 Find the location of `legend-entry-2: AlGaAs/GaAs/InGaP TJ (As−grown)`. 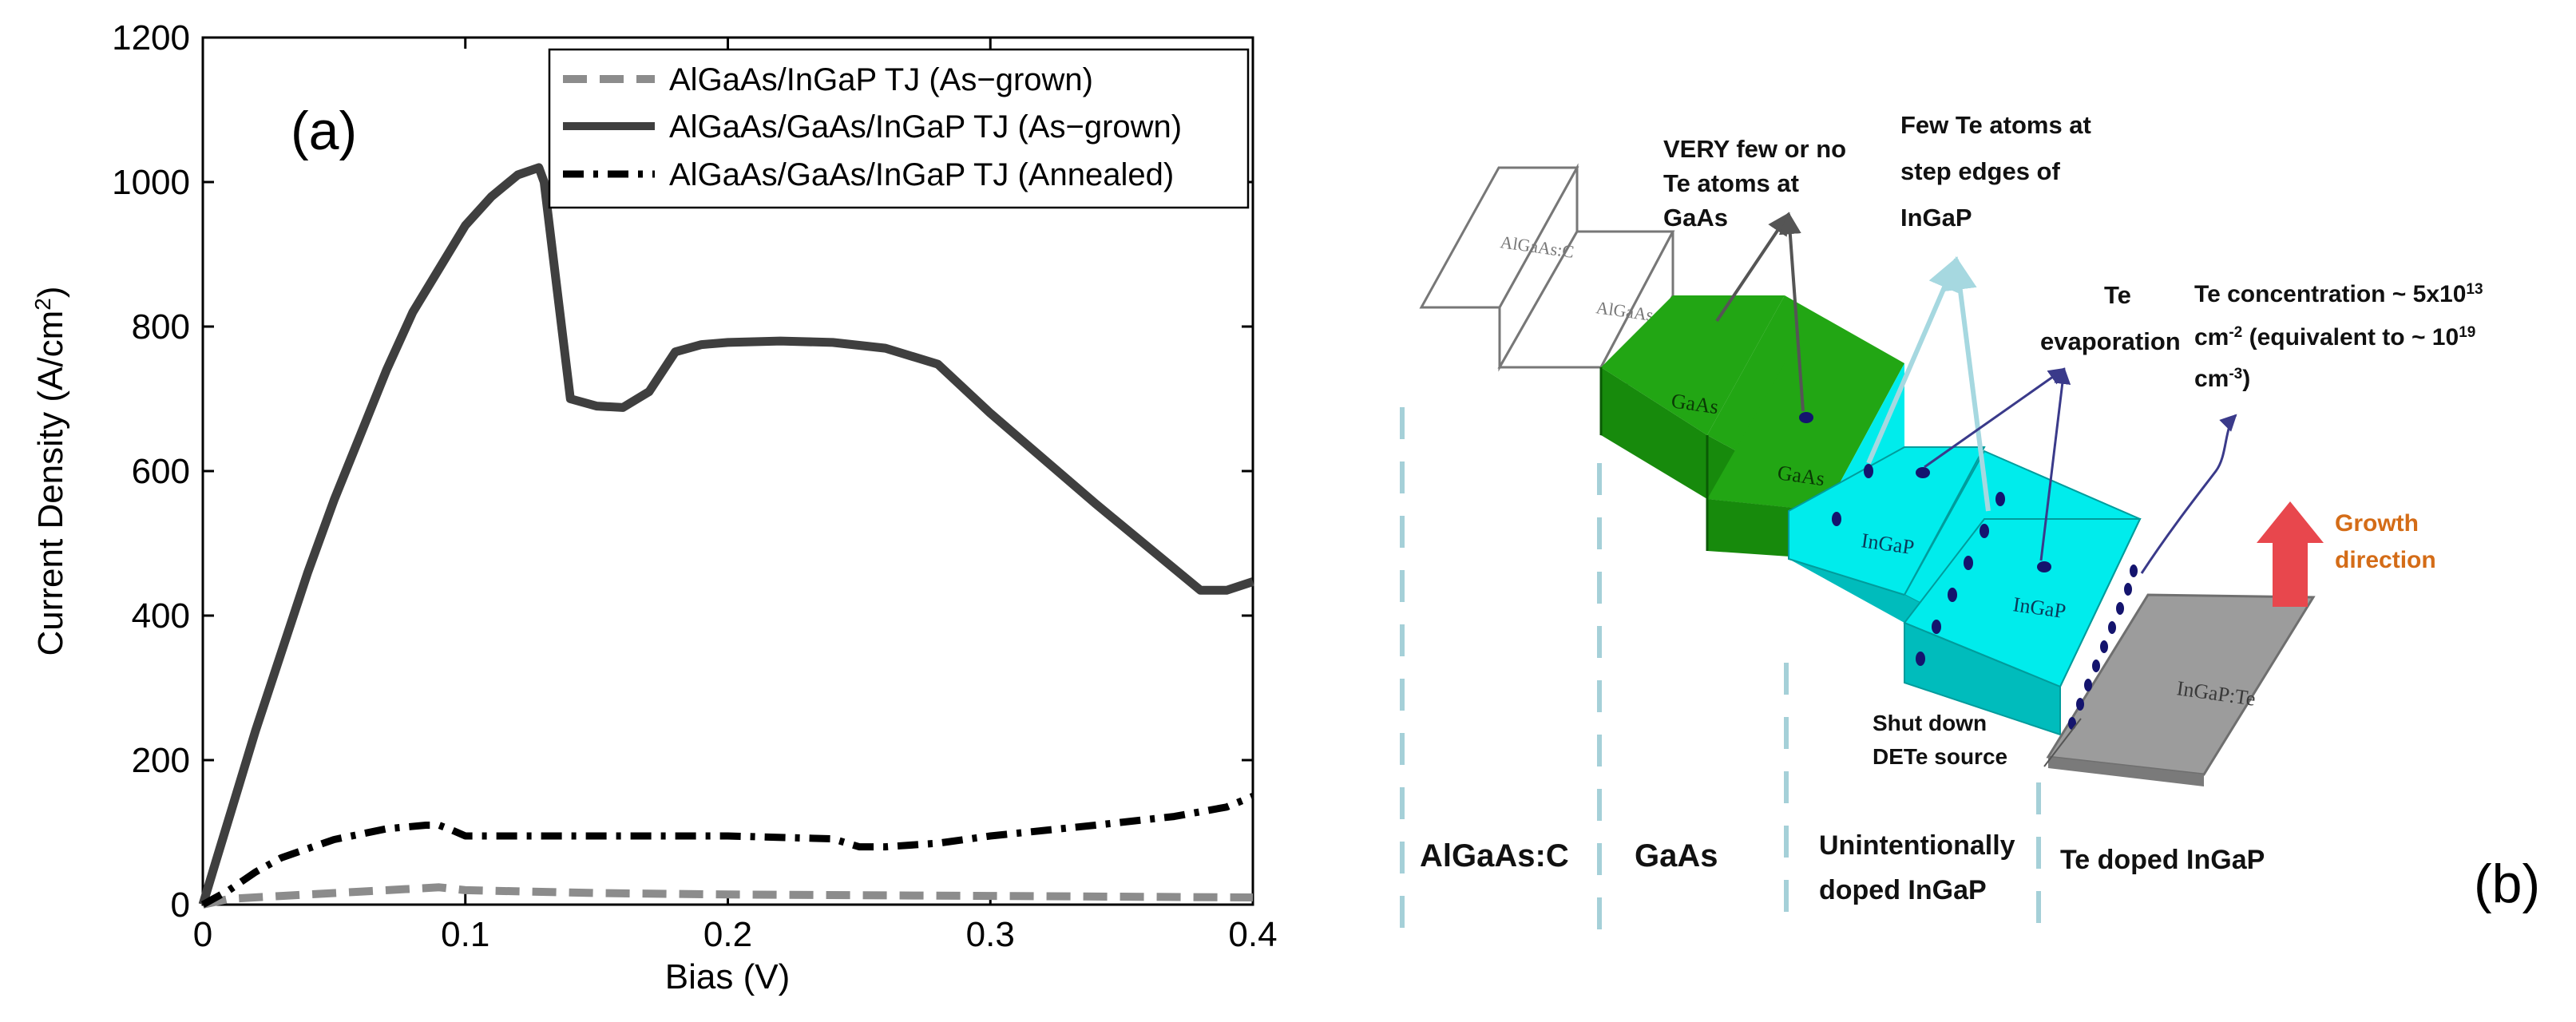

legend-entry-2: AlGaAs/GaAs/InGaP TJ (As−grown) is located at coordinates (926, 127).